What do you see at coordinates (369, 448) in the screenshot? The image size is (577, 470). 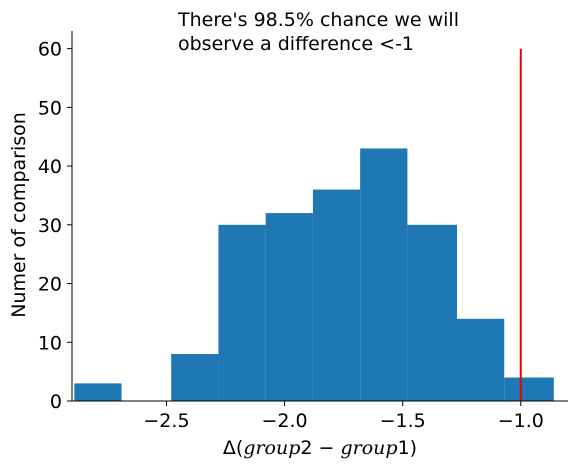 I see `x-axis-label-var-2: group` at bounding box center [369, 448].